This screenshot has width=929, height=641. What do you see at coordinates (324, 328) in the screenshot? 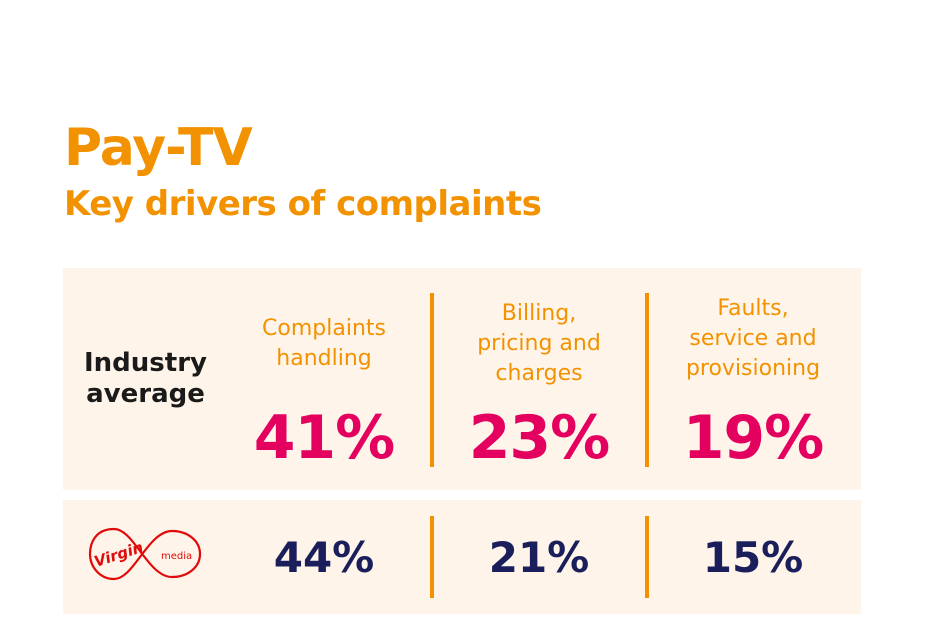
I see `category-label-line: Complaints` at bounding box center [324, 328].